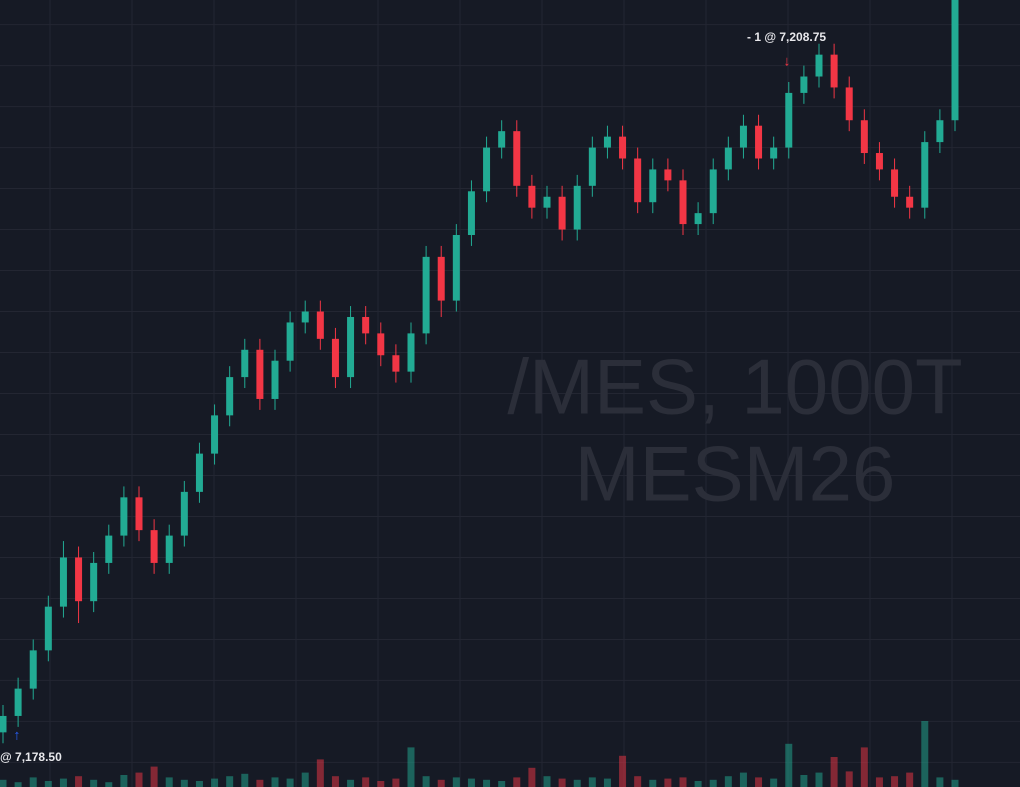 The height and width of the screenshot is (787, 1020). What do you see at coordinates (735, 474) in the screenshot?
I see `watermark-contract: MESM26` at bounding box center [735, 474].